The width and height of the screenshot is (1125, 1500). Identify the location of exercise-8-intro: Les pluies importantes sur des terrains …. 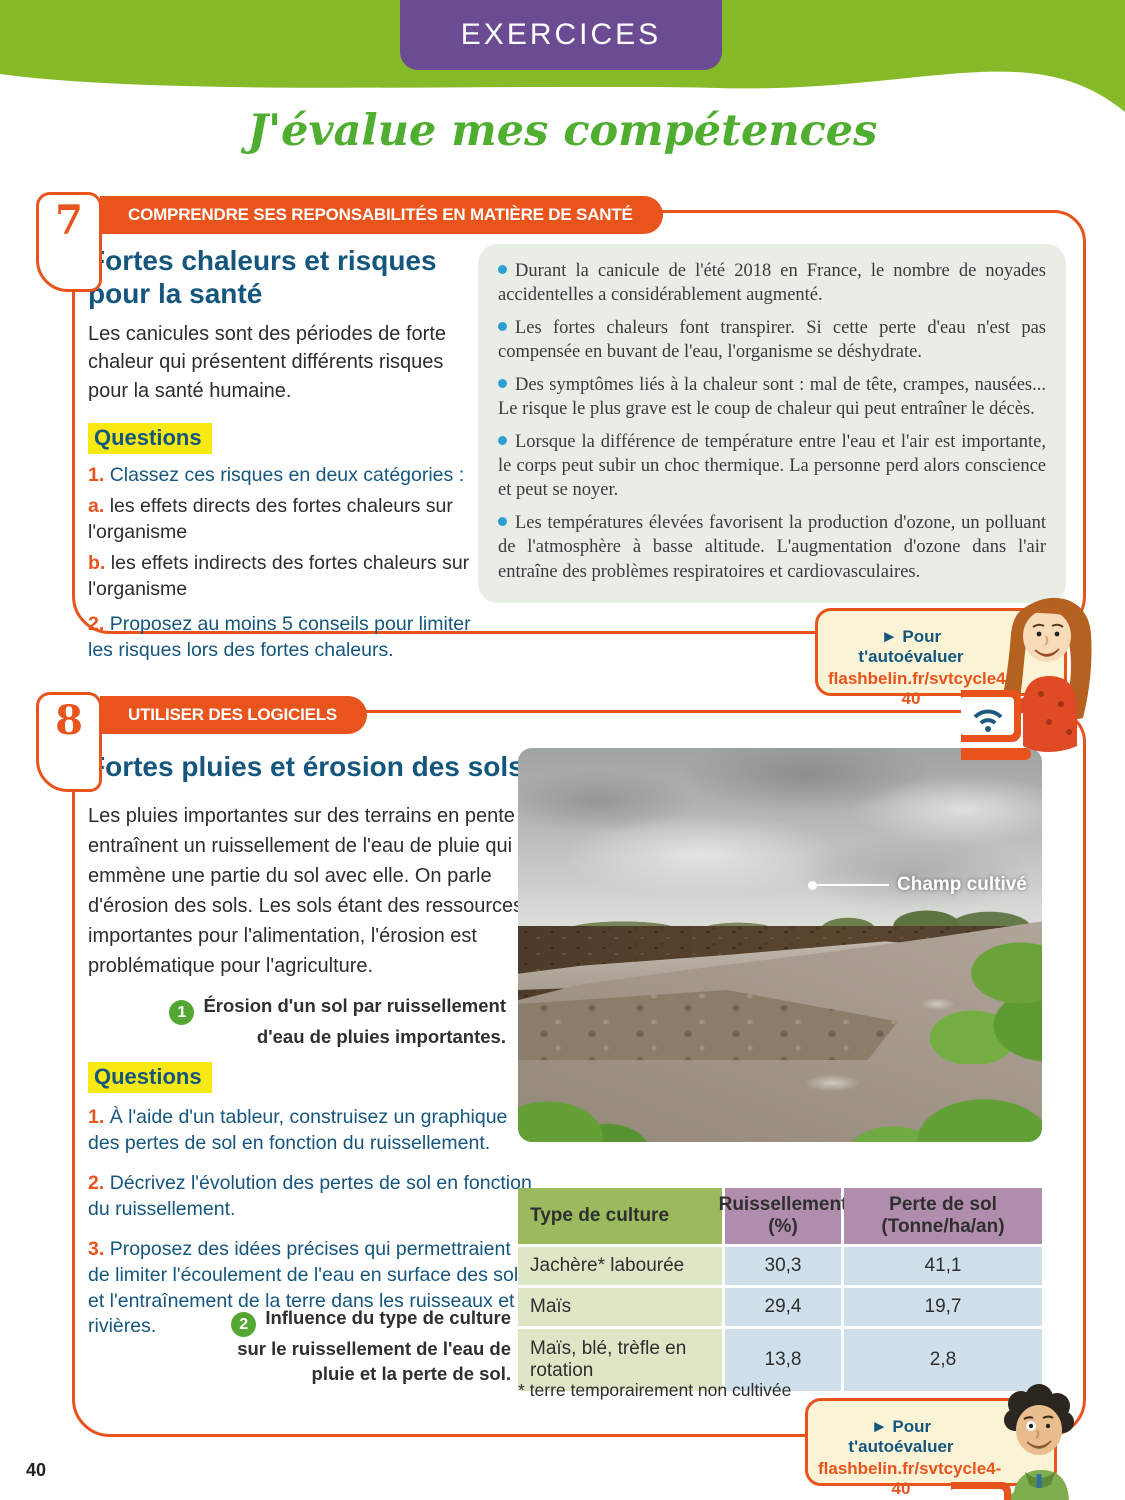
(306, 891).